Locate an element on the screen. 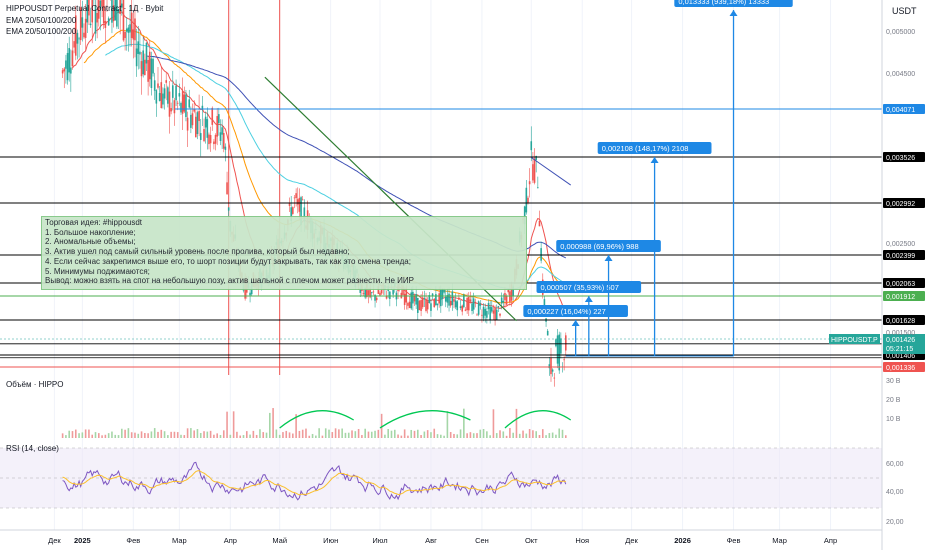 Image resolution: width=932 pixels, height=550 pixels. time-tick-label: 2026 is located at coordinates (682, 540).